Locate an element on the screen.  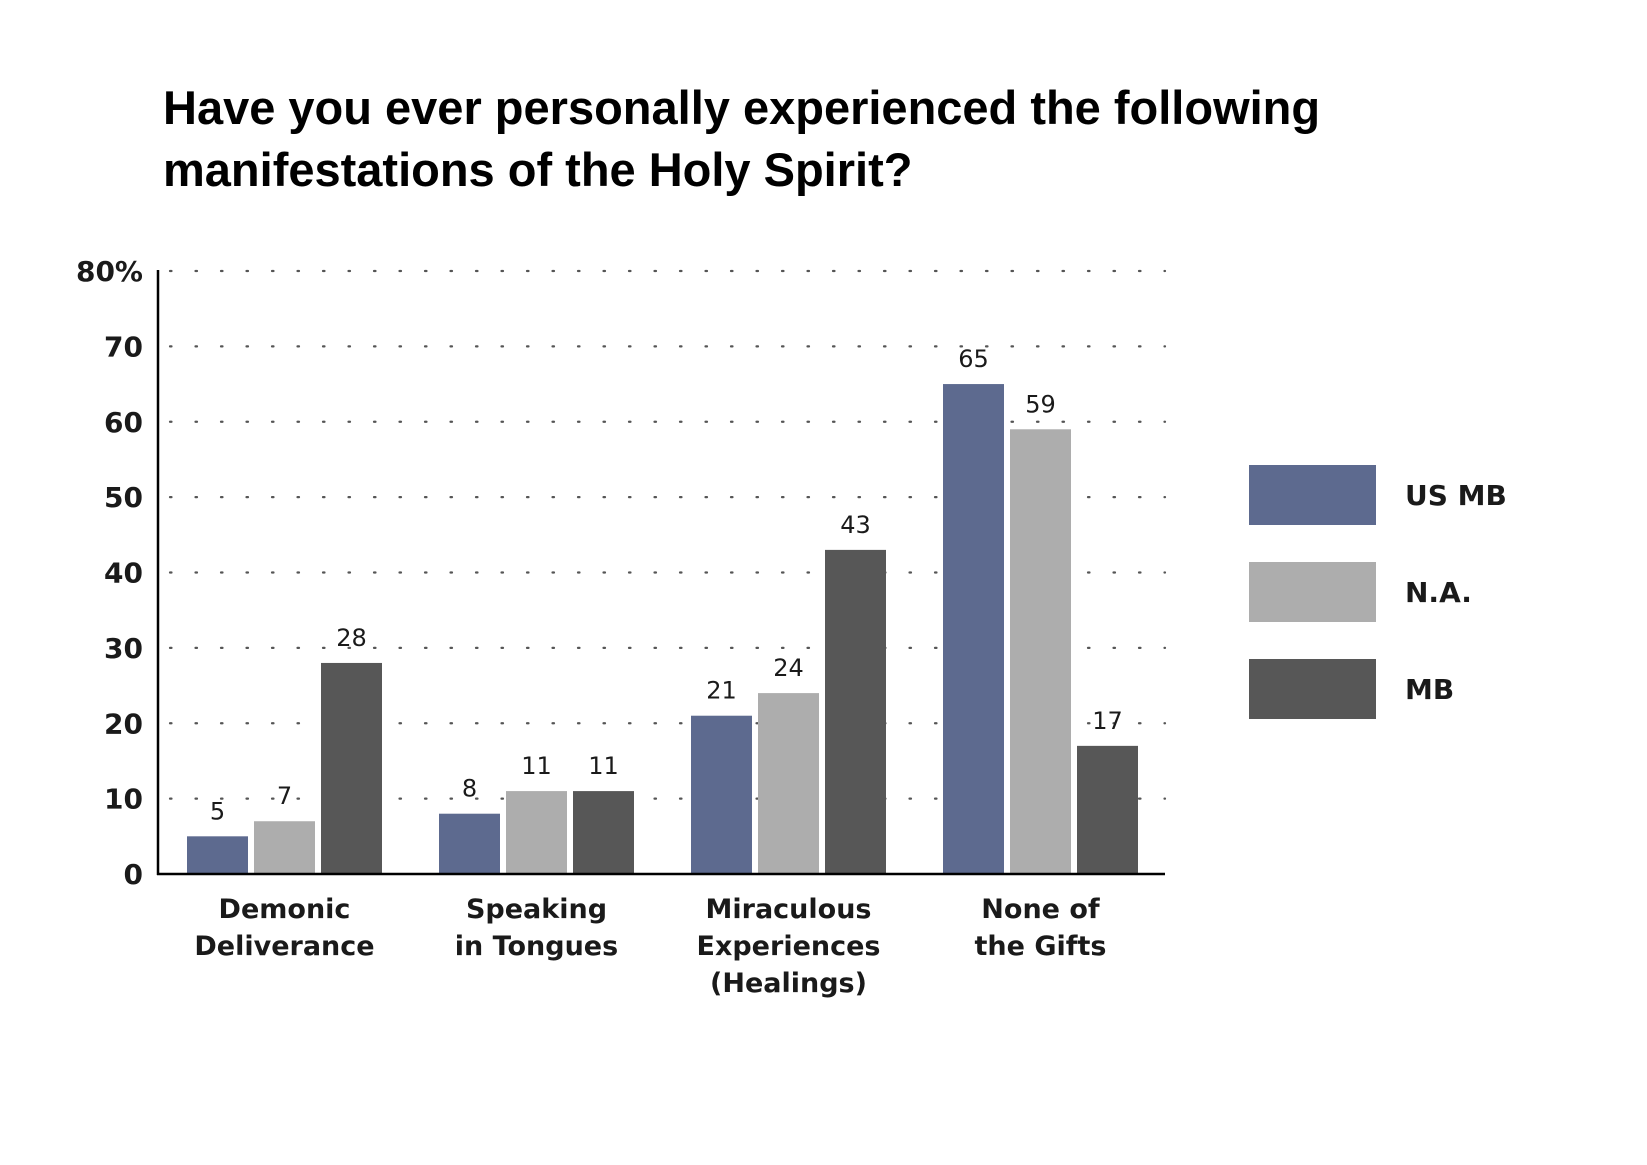
x-tick-label-line: Experiences is located at coordinates (789, 946).